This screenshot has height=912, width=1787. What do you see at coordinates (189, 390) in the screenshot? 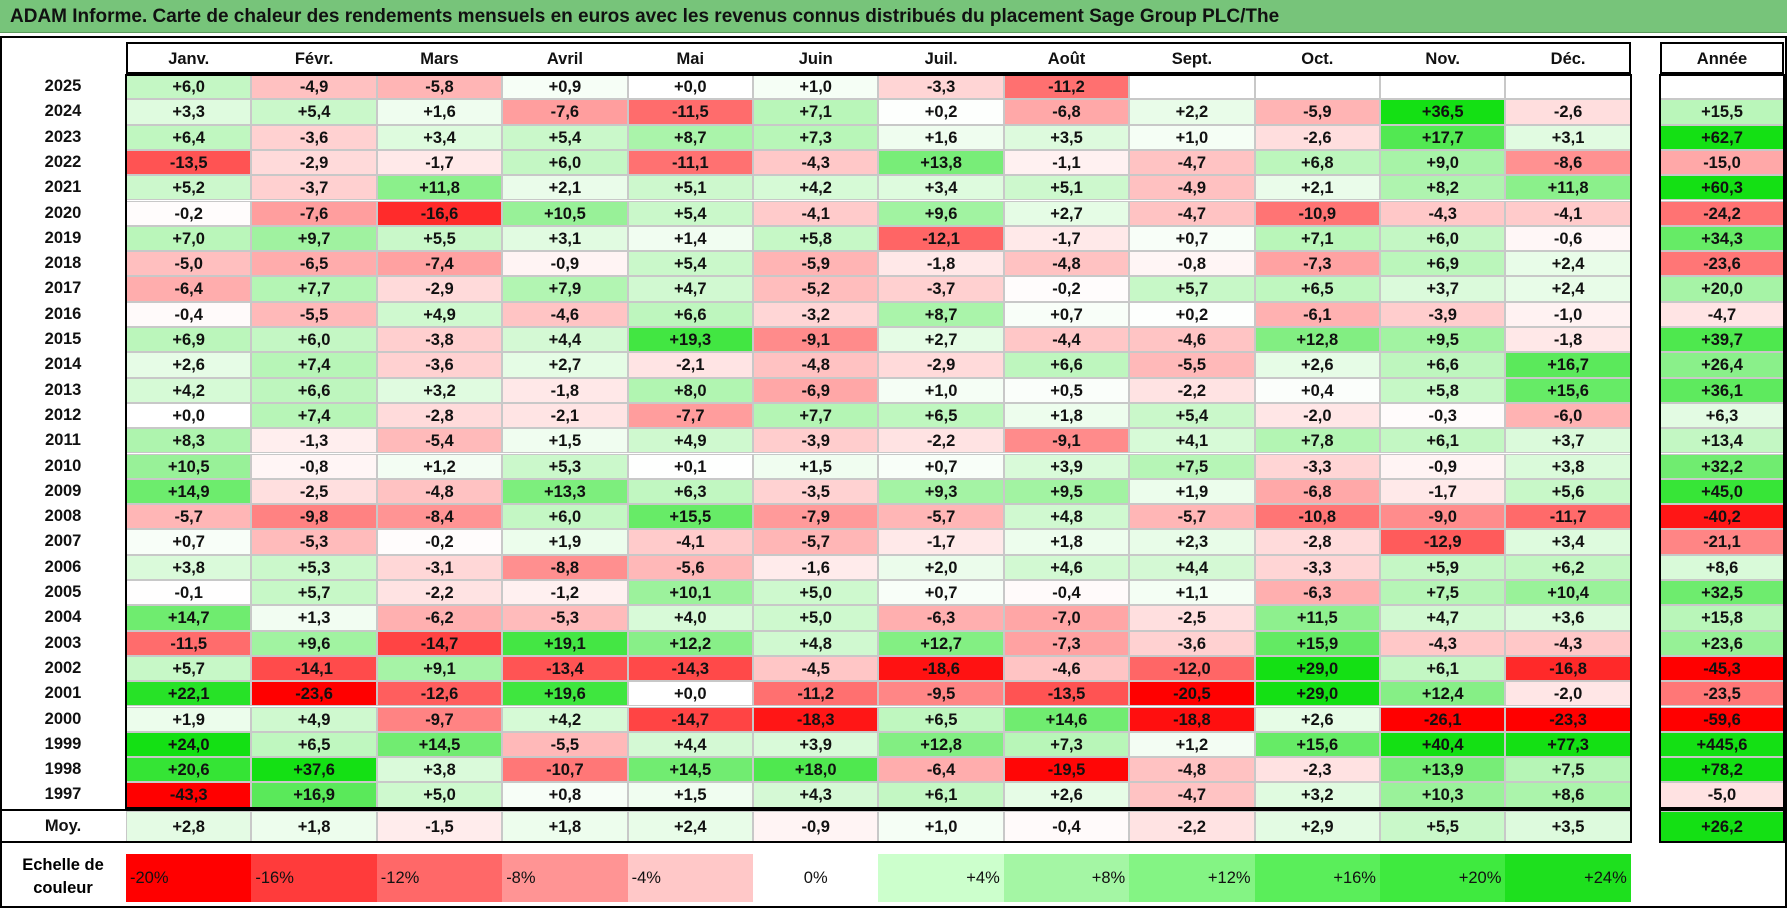
I see `heatmap-cell: +4,2` at bounding box center [189, 390].